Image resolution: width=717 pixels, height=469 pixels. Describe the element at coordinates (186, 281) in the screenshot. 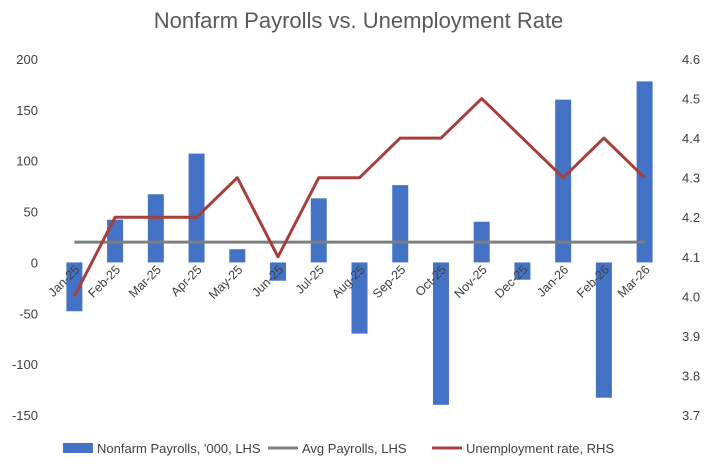

I see `category-label: Apr-25` at that location.